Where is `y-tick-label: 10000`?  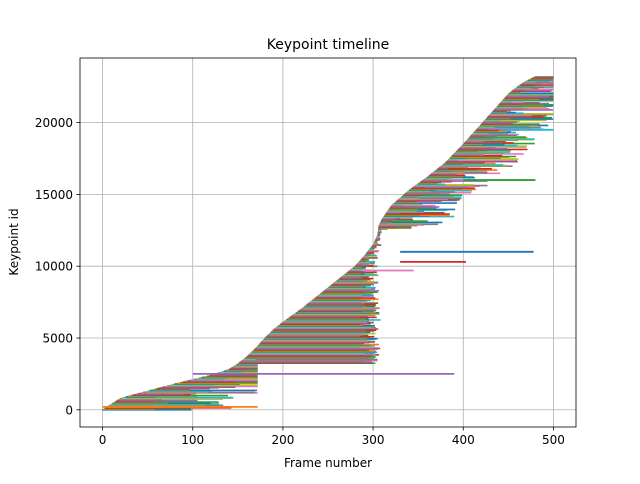
y-tick-label: 10000 is located at coordinates (54, 267).